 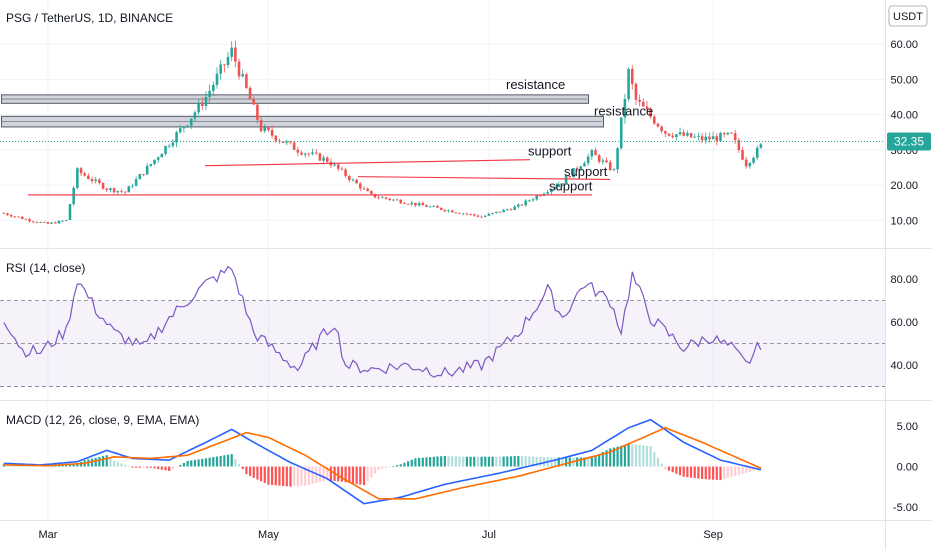 I want to click on rsi-title: RSI (14, close), so click(x=45, y=268).